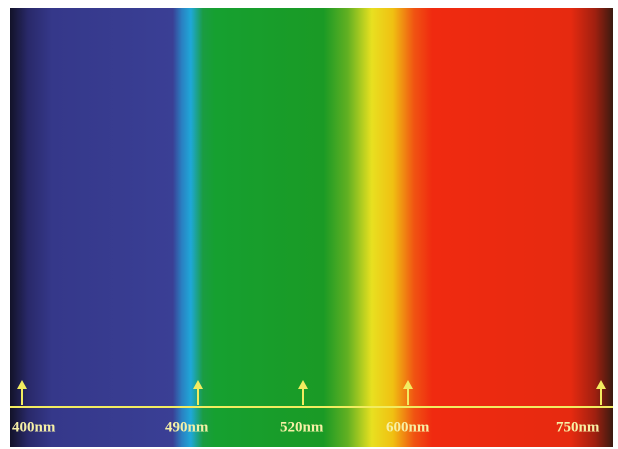 The image size is (618, 449). I want to click on wavelength-label: 520nm, so click(302, 427).